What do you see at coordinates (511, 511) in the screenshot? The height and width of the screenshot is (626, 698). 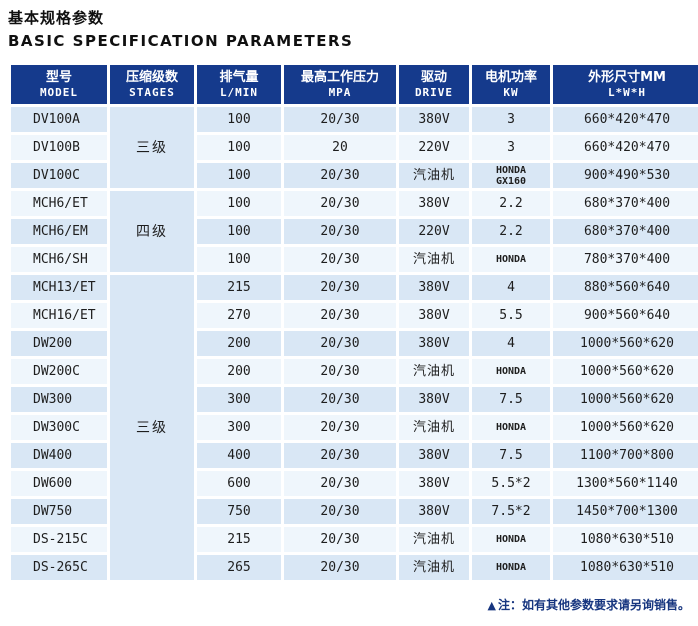 I see `motor-power-cell: 7.5*2` at bounding box center [511, 511].